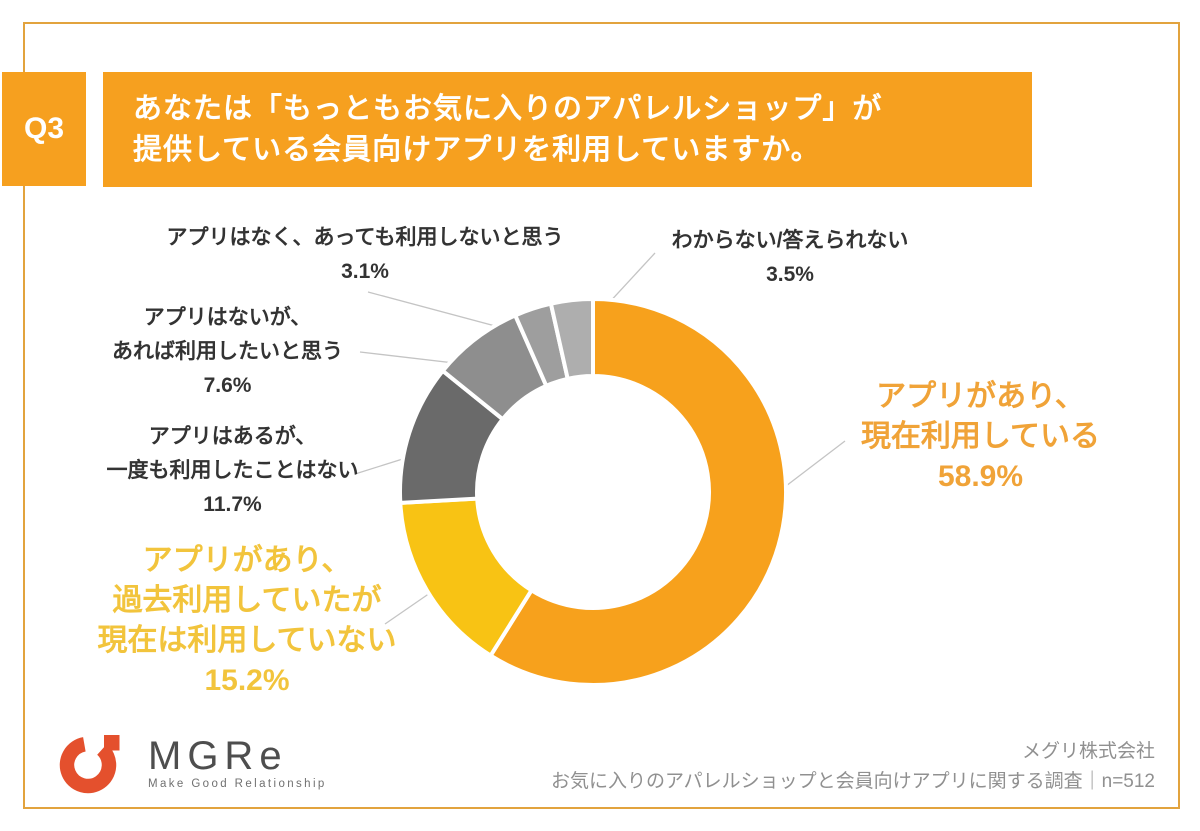 The image size is (1200, 831). Describe the element at coordinates (218, 756) in the screenshot. I see `mgre-logo-text: MGRe` at that location.